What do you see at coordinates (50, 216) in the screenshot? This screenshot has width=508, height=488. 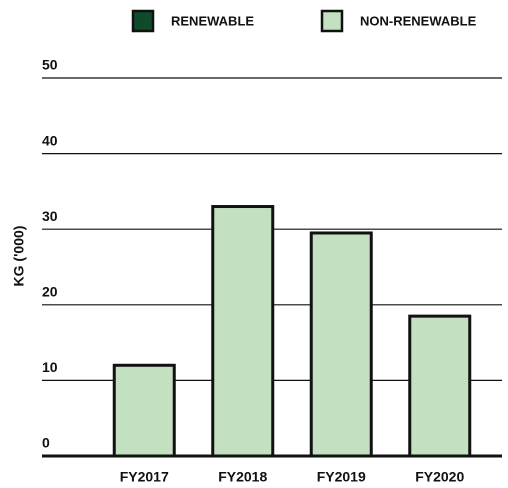 I see `y-tick-label: 30` at bounding box center [50, 216].